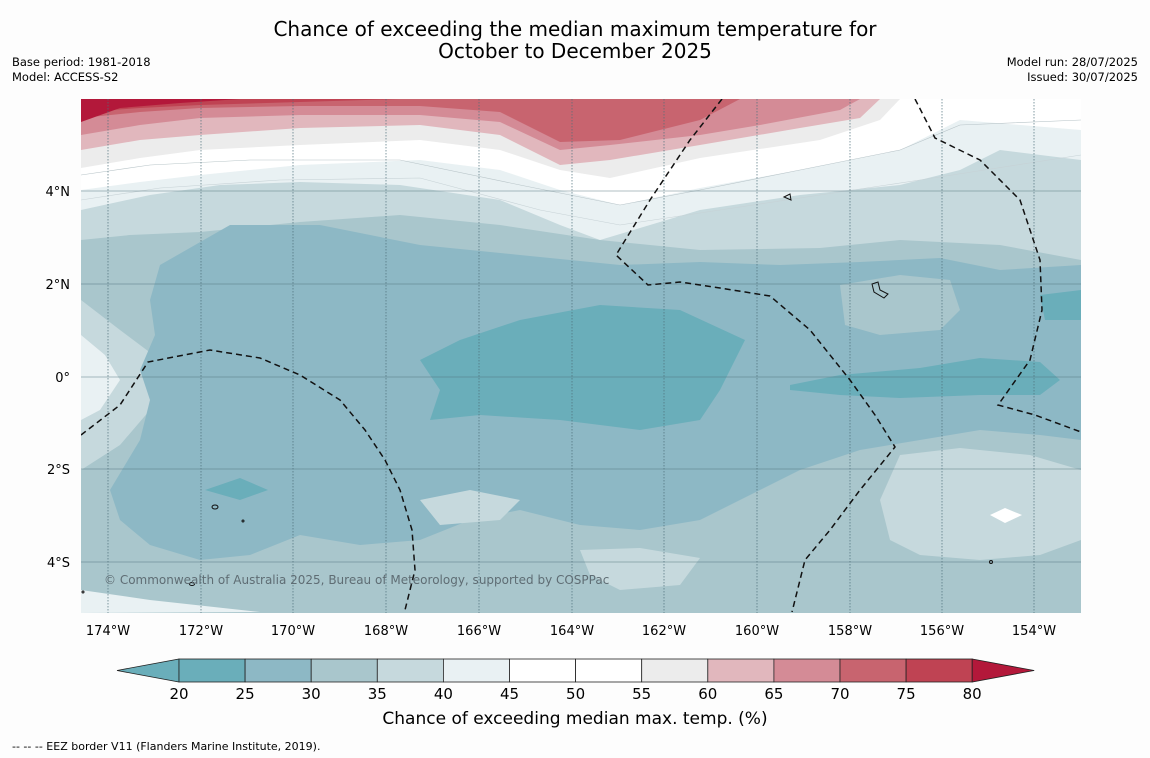 The width and height of the screenshot is (1150, 758). Describe the element at coordinates (906, 694) in the screenshot. I see `colorbar-tick: 75` at that location.